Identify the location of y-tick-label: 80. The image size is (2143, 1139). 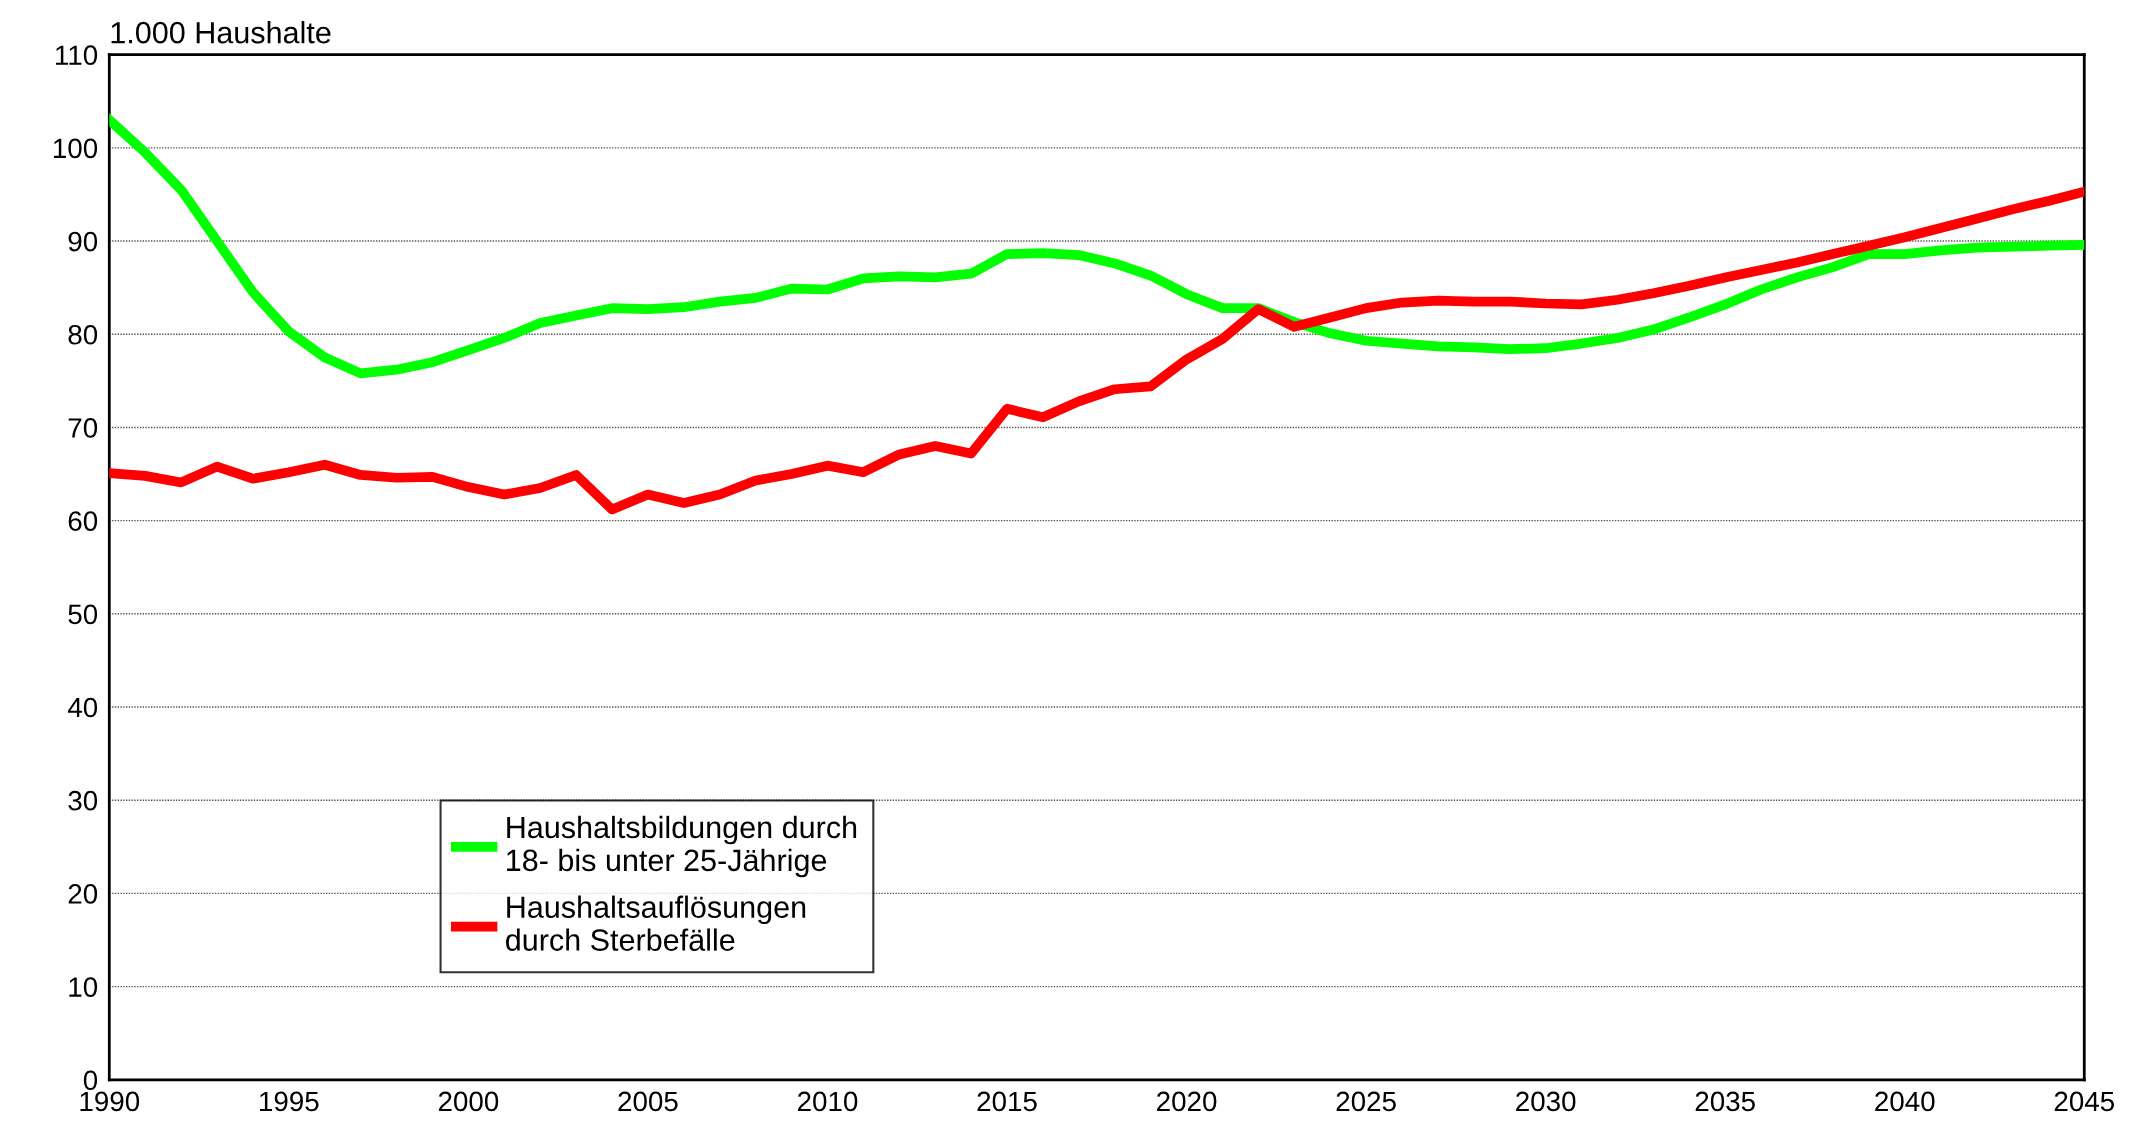
(83, 334).